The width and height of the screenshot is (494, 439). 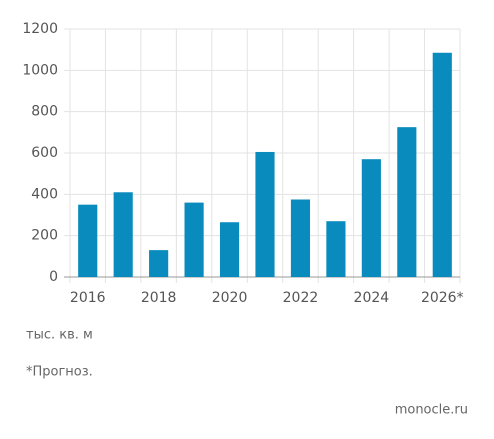 What do you see at coordinates (40, 29) in the screenshot?
I see `y-tick-label: 1200` at bounding box center [40, 29].